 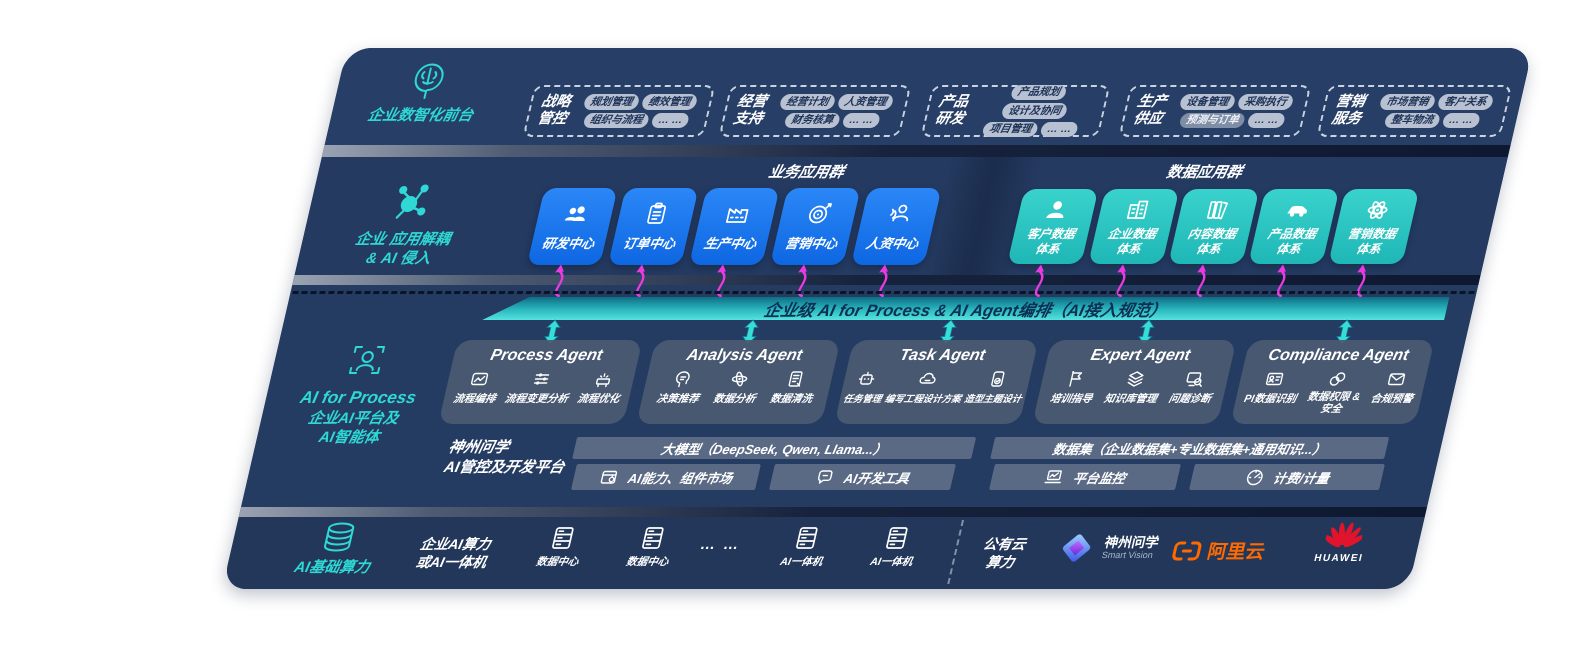 What do you see at coordinates (479, 379) in the screenshot?
I see `flow-orchestration-icon` at bounding box center [479, 379].